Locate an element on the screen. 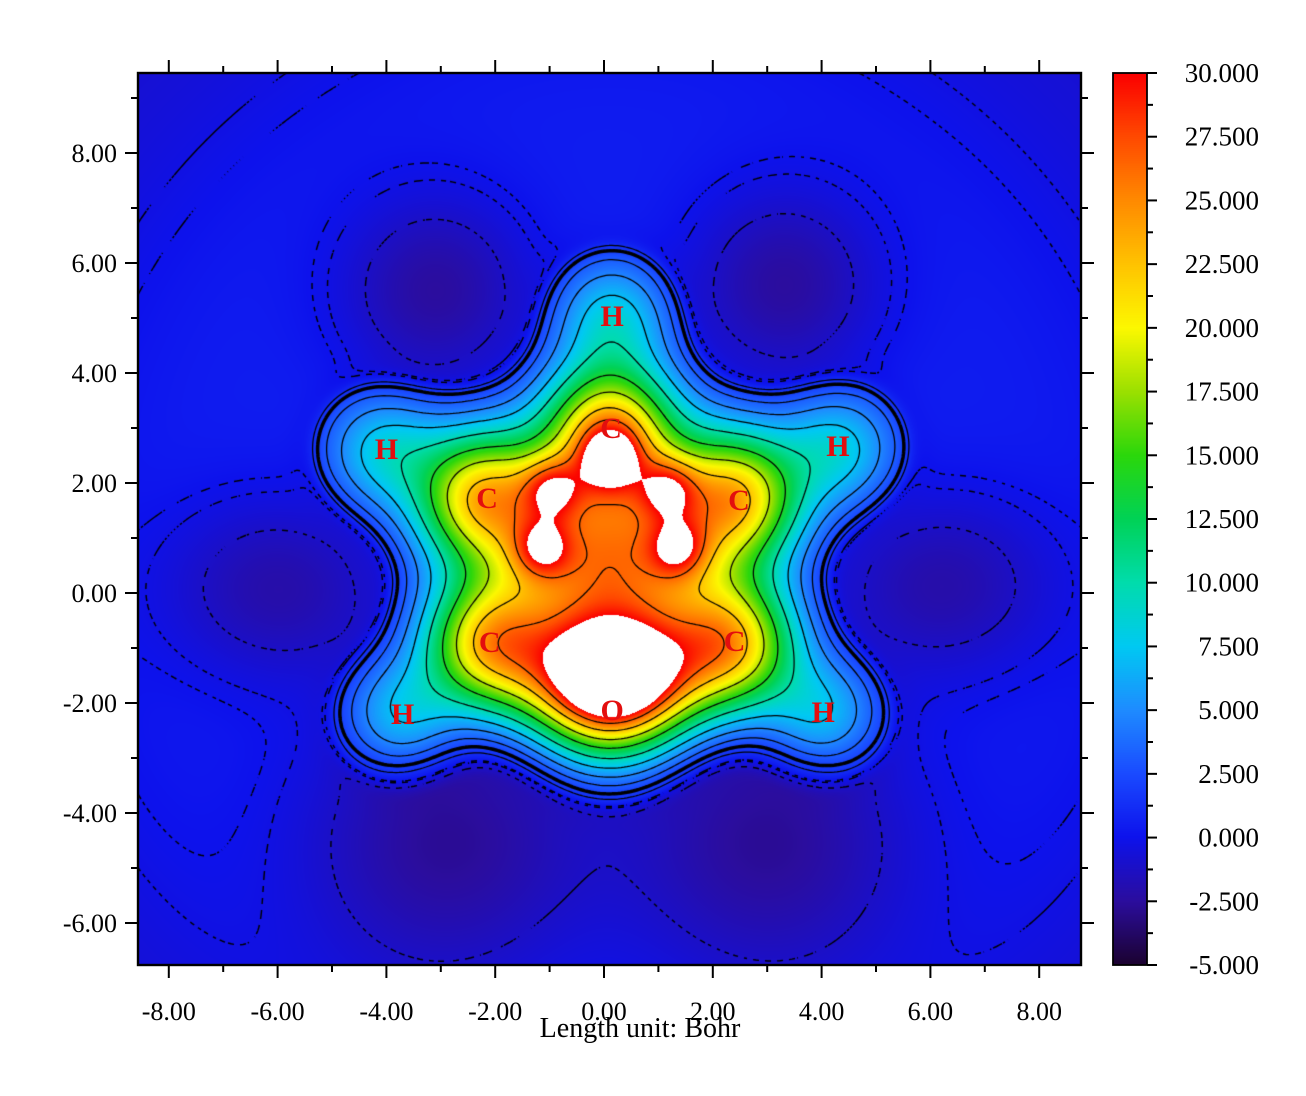 The width and height of the screenshot is (1306, 1096). y-tick-label: 6.00 is located at coordinates (95, 263).